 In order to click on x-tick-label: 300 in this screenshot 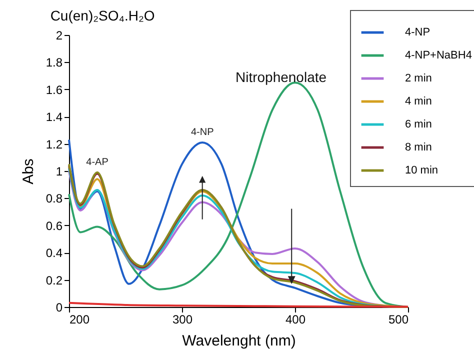, I will do `click(182, 319)`.